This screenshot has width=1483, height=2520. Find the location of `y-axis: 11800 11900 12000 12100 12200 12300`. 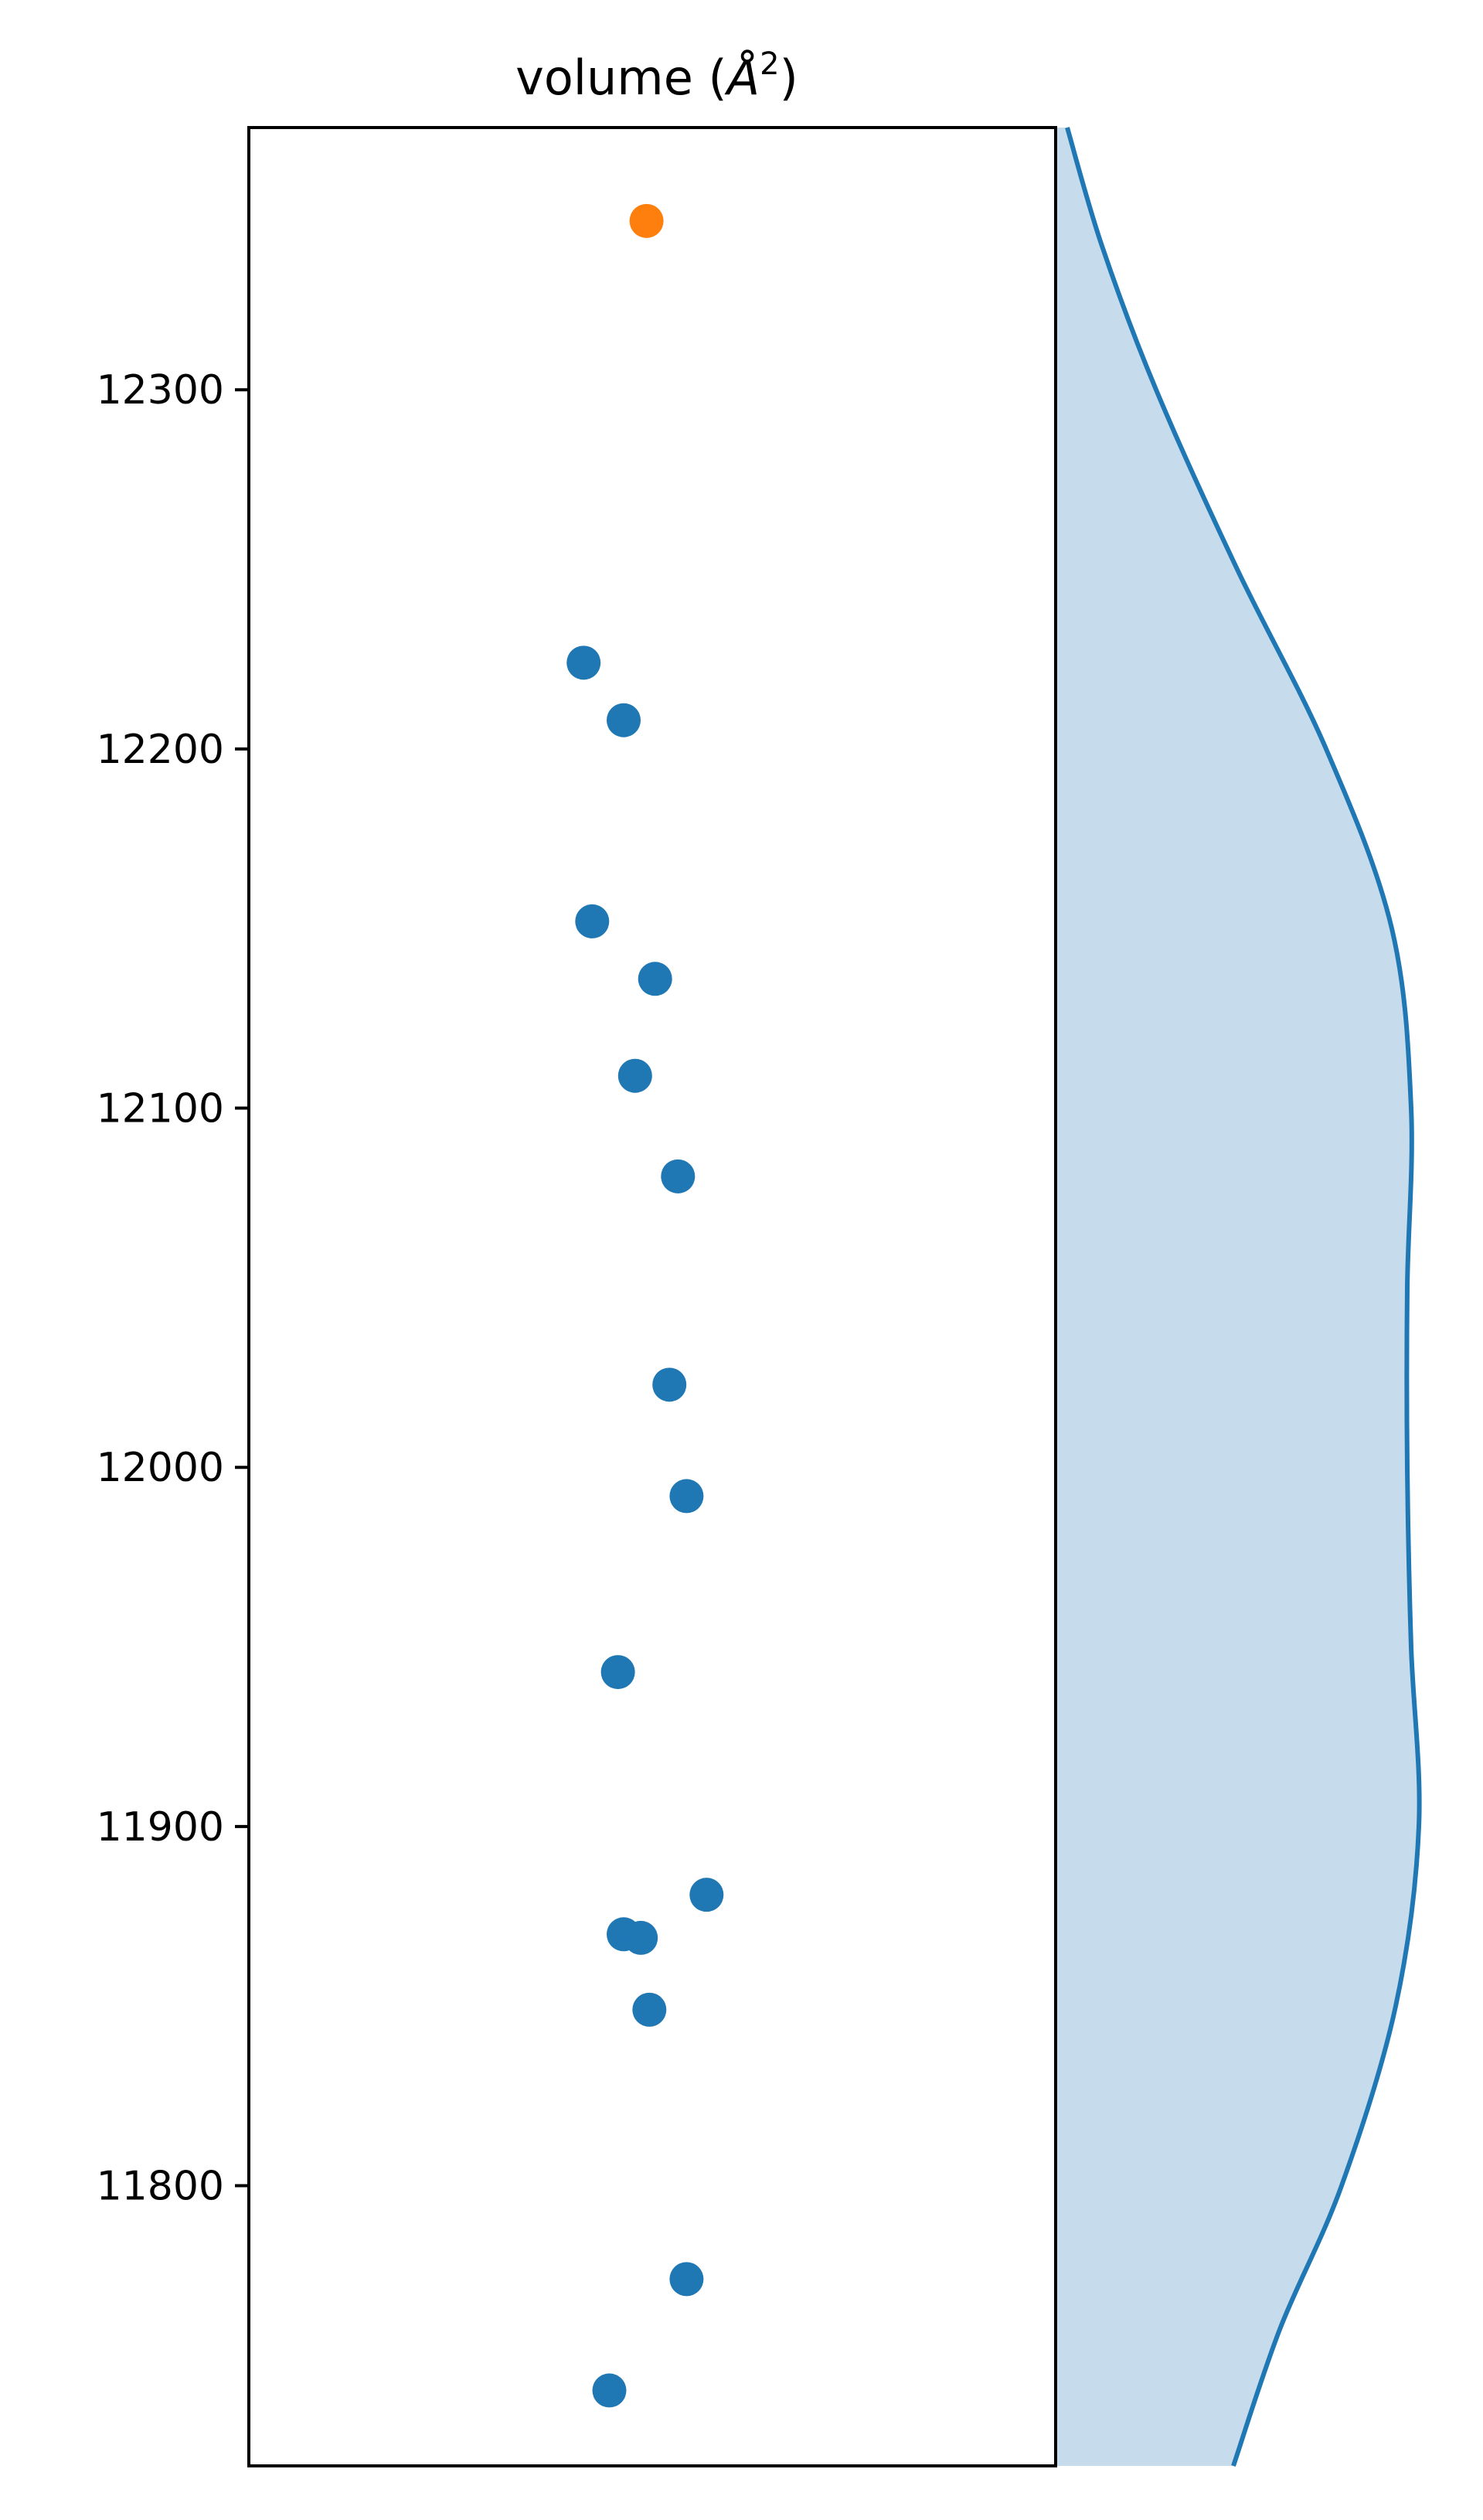

y-axis: 11800 11900 12000 12100 12200 12300 is located at coordinates (173, 1288).